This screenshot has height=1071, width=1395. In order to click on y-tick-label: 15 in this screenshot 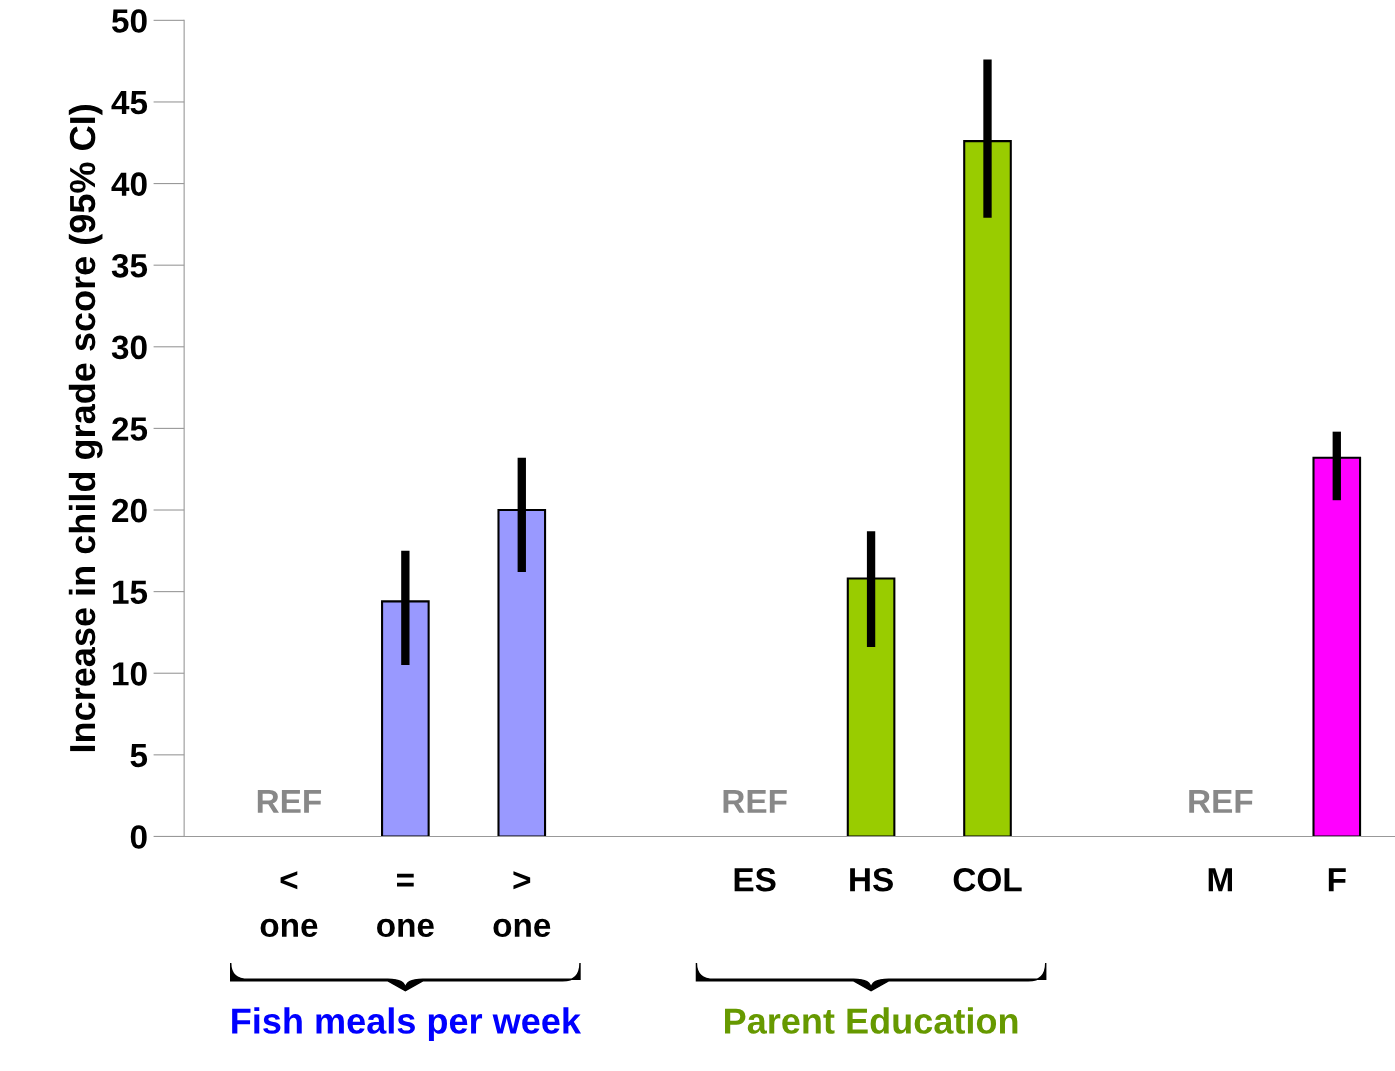, I will do `click(130, 592)`.